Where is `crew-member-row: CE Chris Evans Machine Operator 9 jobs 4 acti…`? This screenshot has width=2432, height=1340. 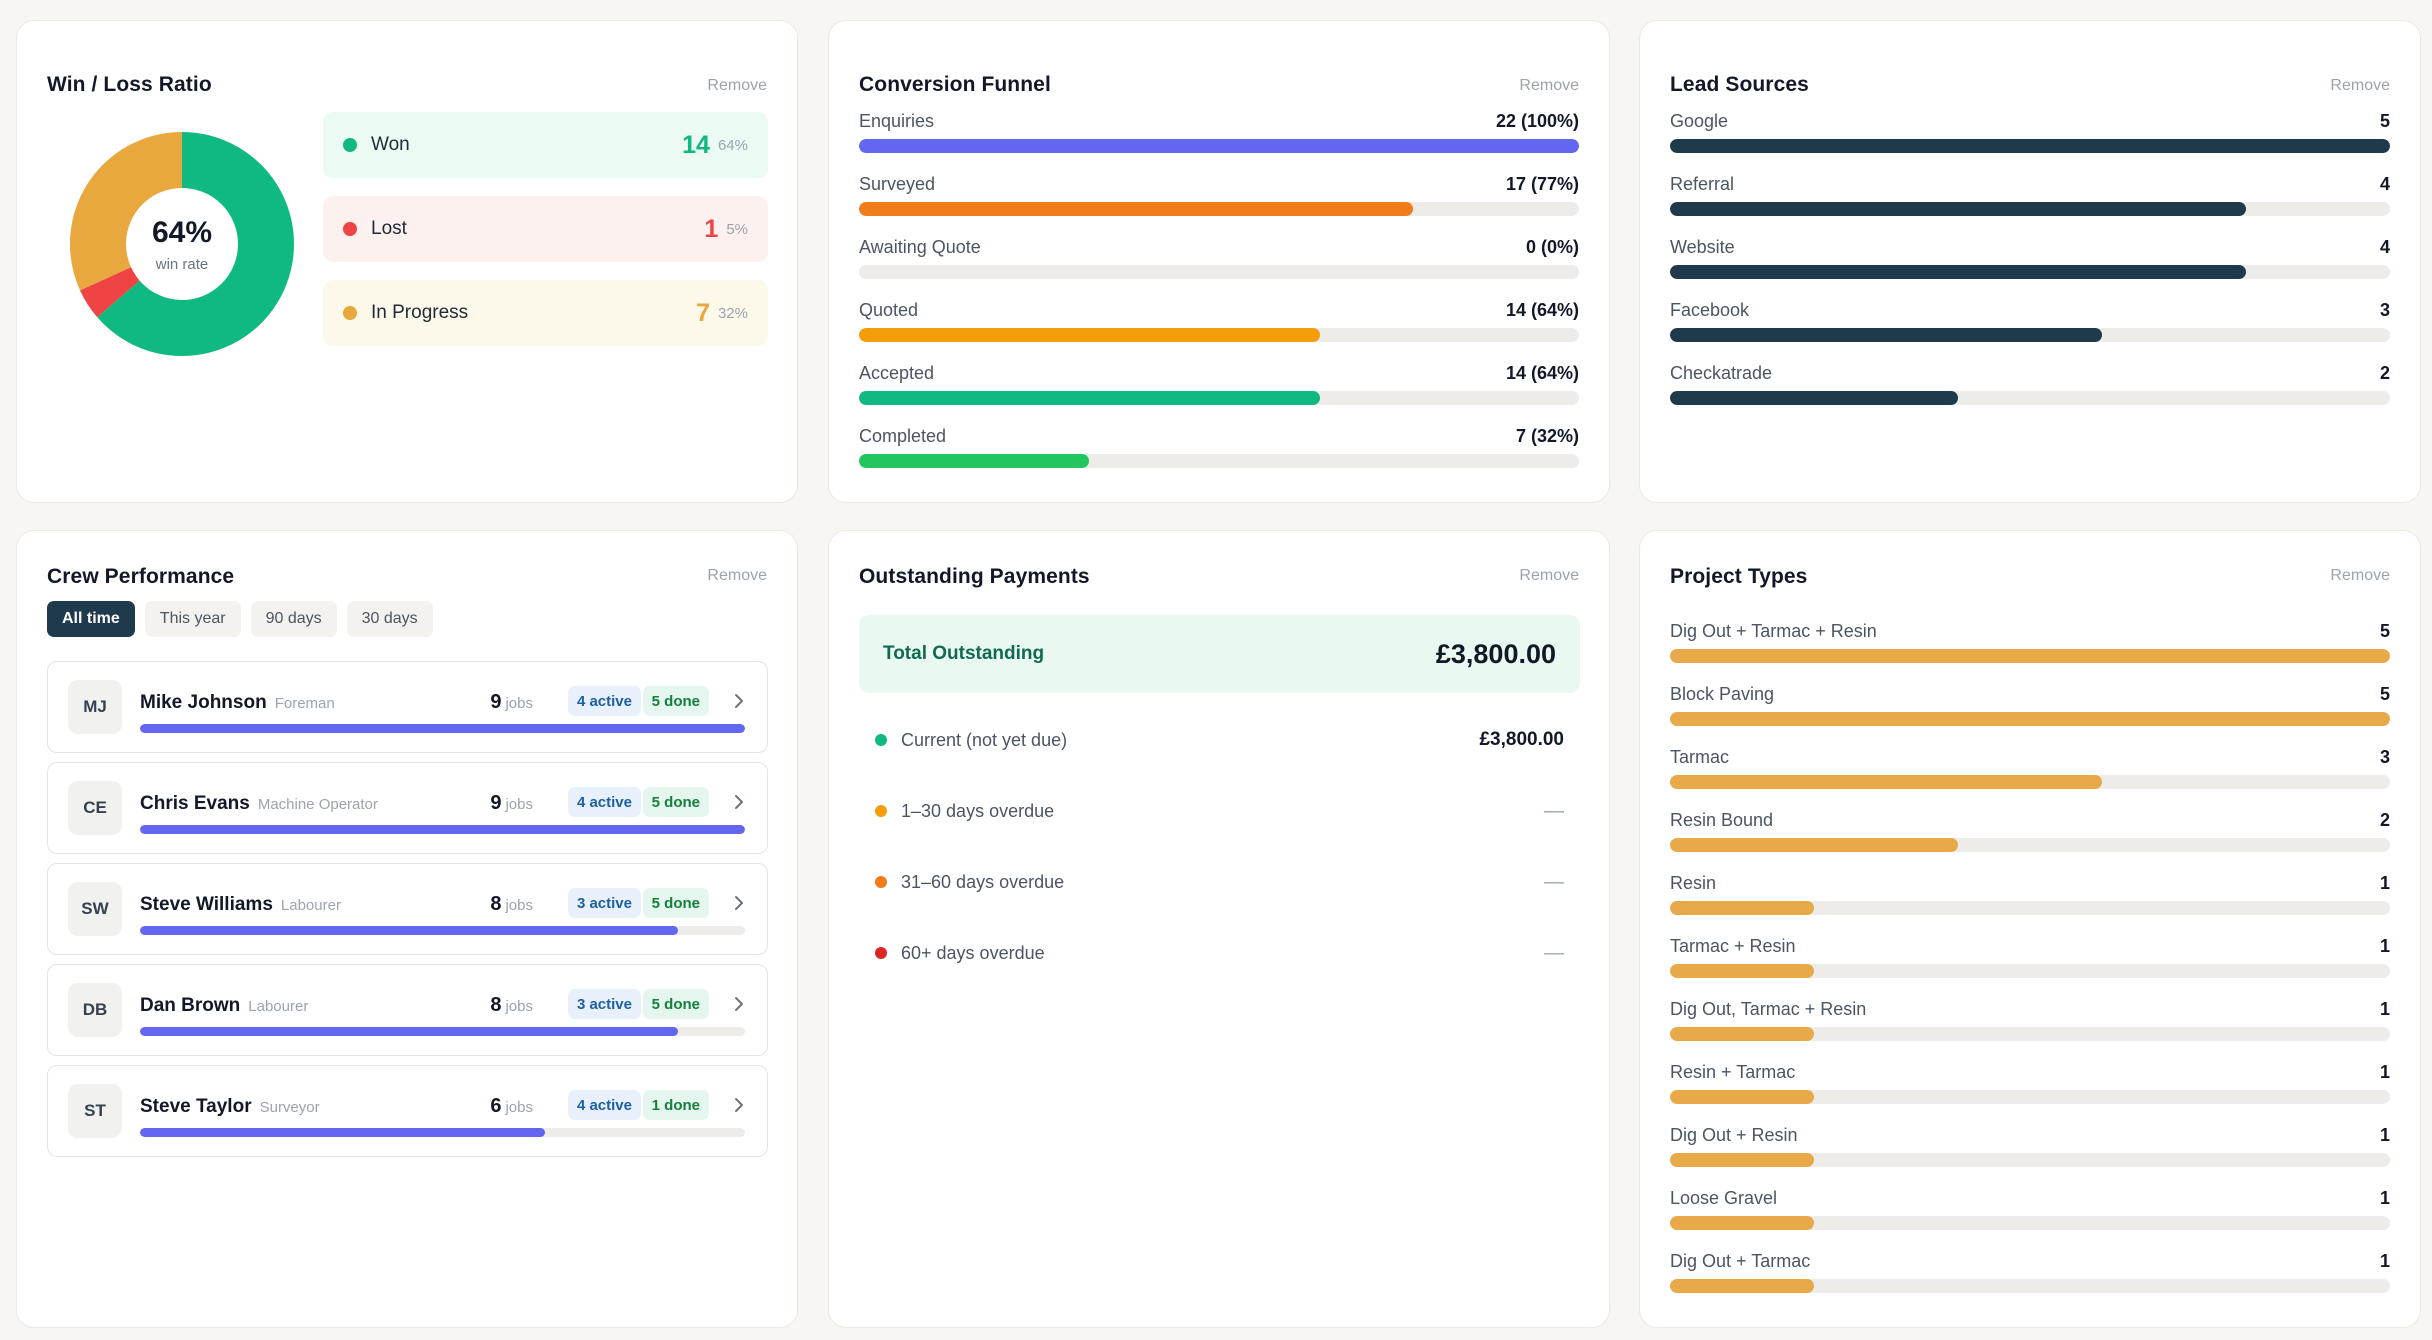
crew-member-row: CE Chris Evans Machine Operator 9 jobs 4 acti… is located at coordinates (407, 808).